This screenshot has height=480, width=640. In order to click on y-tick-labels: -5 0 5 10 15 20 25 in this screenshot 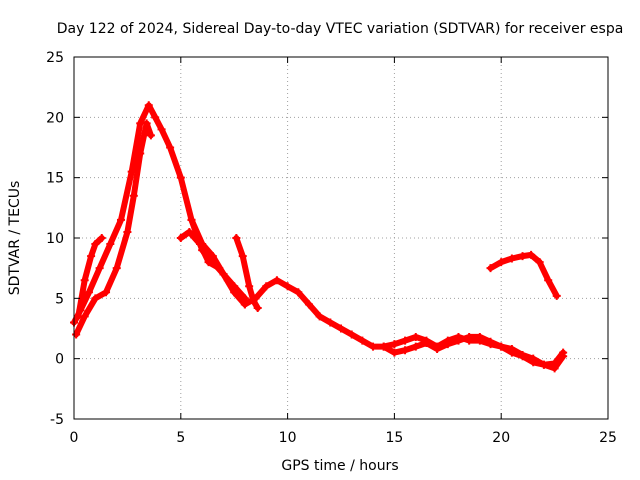, I will do `click(55, 239)`.